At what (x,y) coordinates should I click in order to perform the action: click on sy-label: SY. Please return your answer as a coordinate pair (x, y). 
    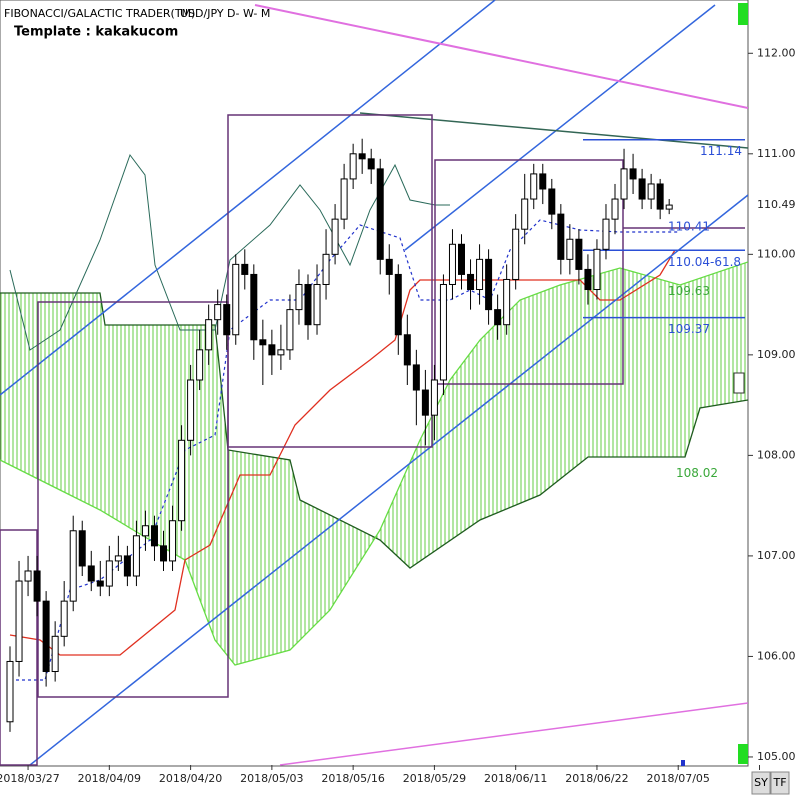
    Looking at the image, I should click on (761, 782).